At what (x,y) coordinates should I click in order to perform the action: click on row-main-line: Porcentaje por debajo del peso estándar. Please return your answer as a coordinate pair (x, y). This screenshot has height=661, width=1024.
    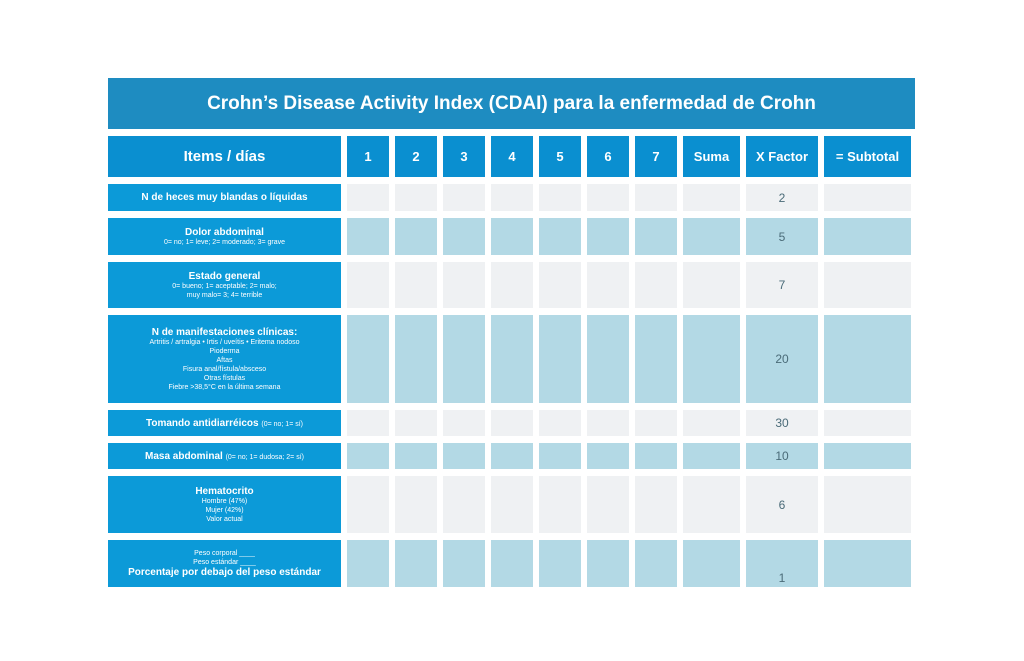
    Looking at the image, I should click on (224, 572).